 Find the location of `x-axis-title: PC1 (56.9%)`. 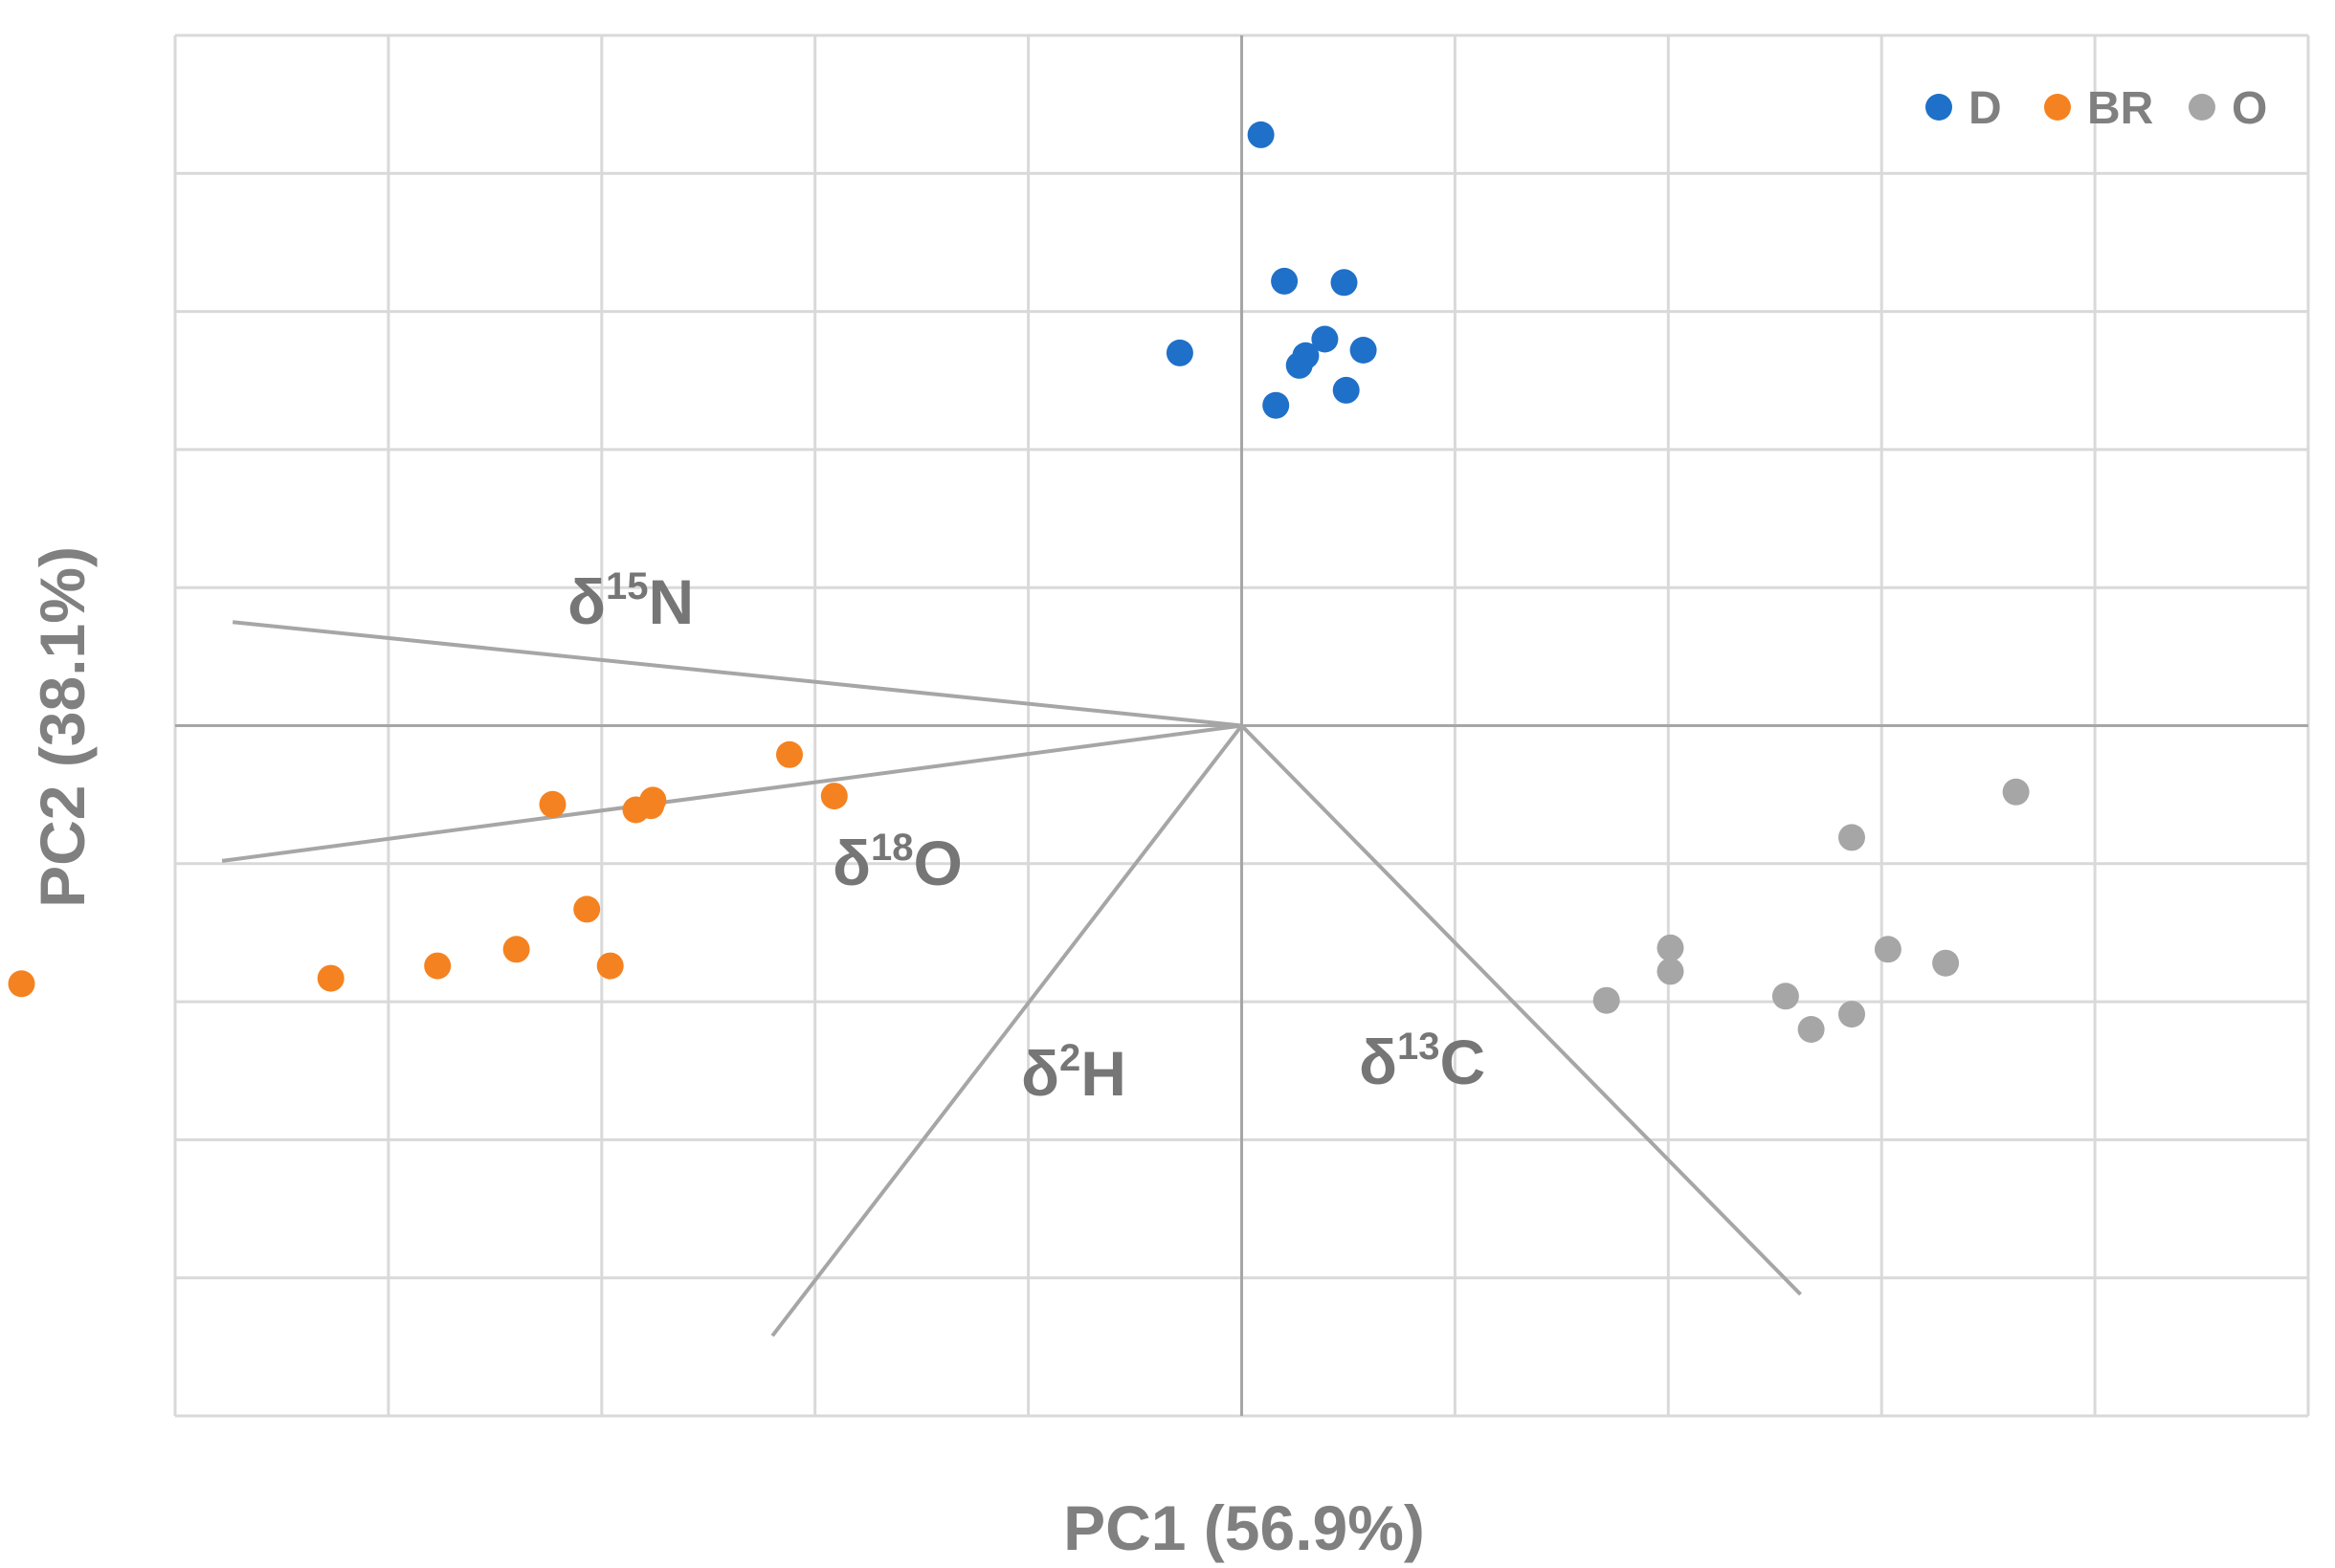

x-axis-title: PC1 (56.9%) is located at coordinates (1244, 1527).